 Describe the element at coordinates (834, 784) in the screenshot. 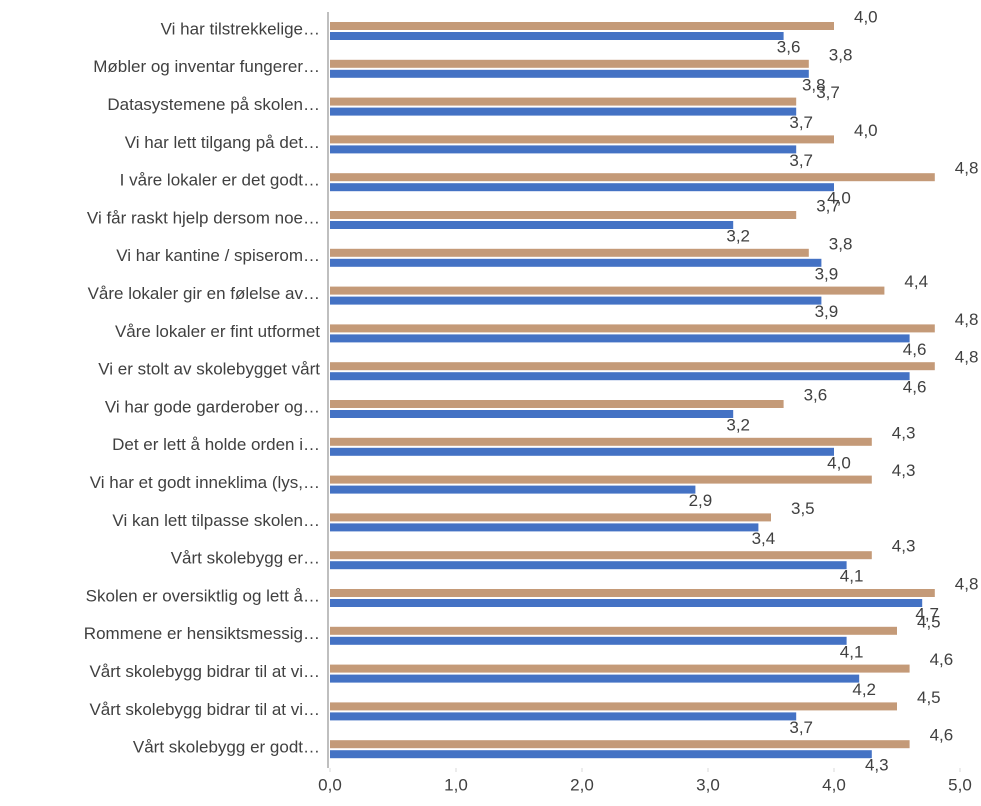

I see `x-tick-label: 4,0` at that location.